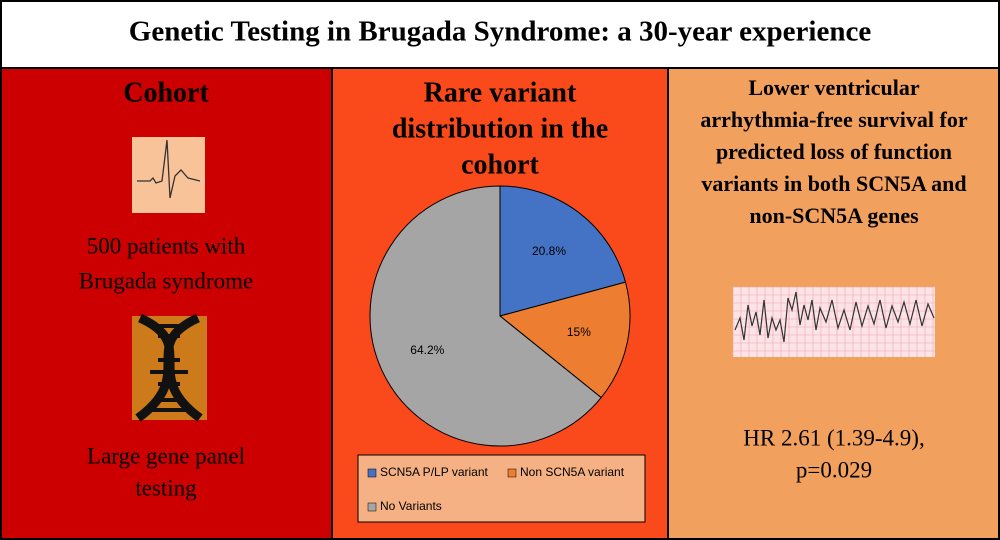 The height and width of the screenshot is (540, 1000). I want to click on legend-box, so click(501, 488).